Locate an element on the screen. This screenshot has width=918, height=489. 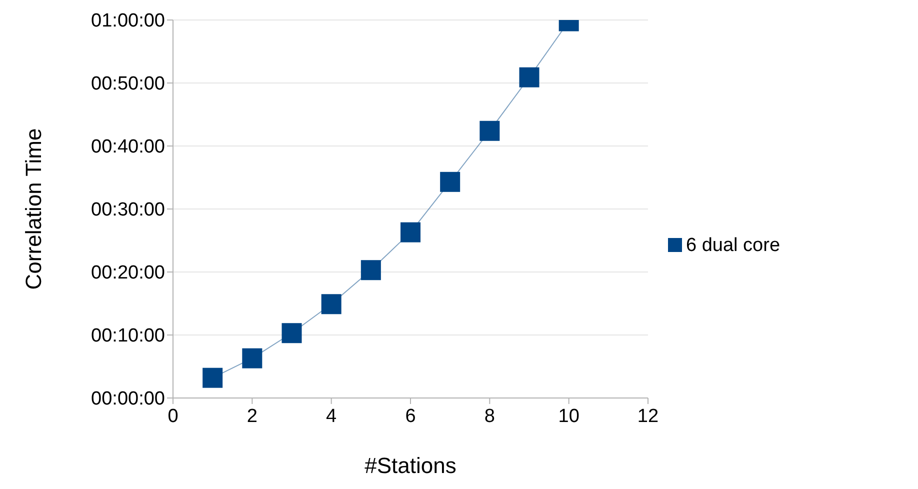
x-tick-label: 10 is located at coordinates (569, 416).